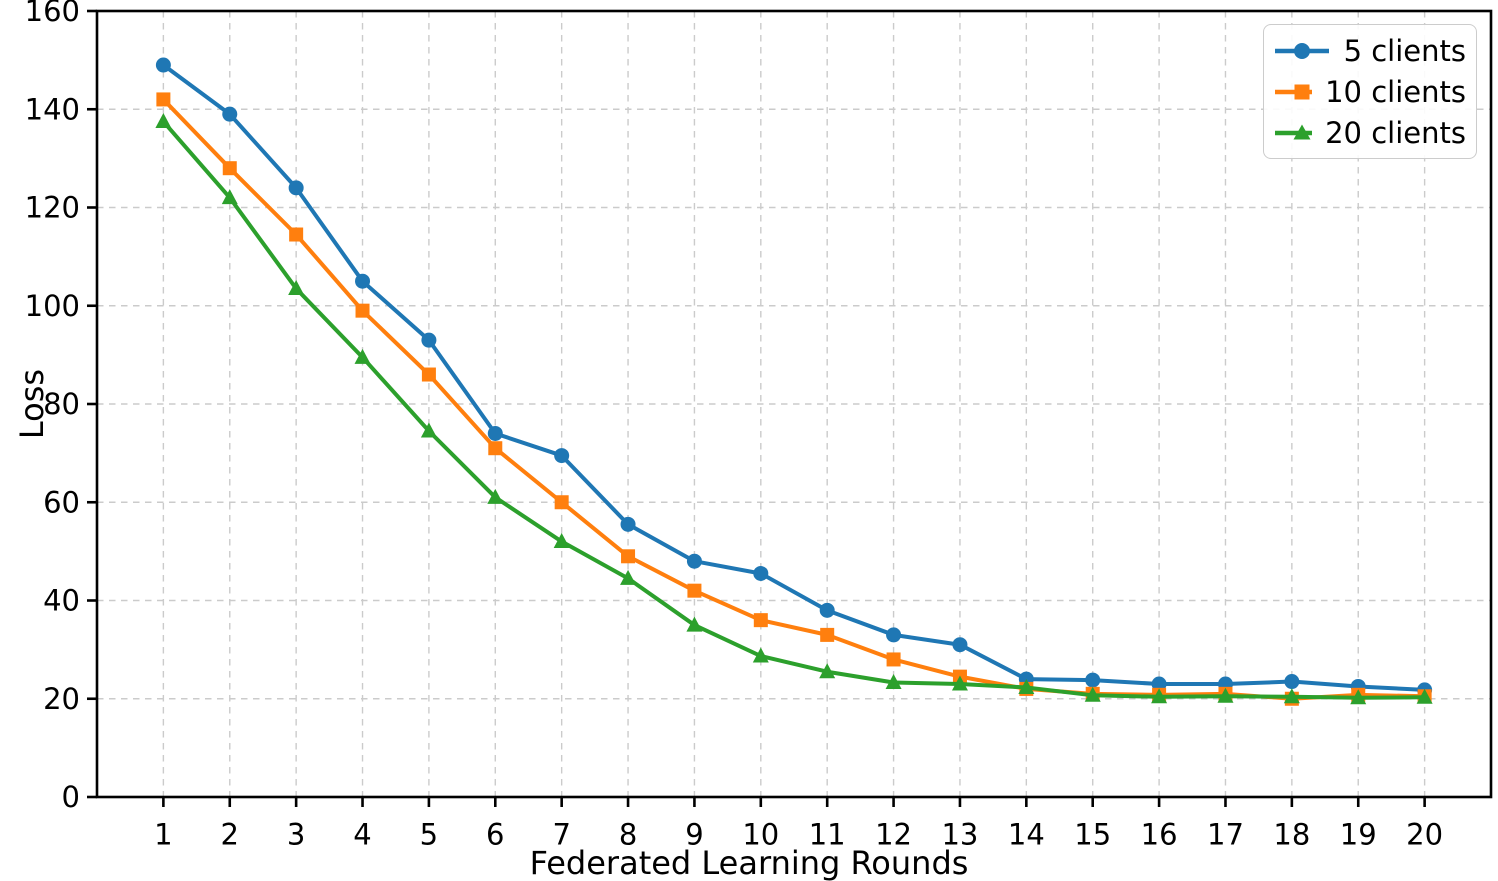  I want to click on y-tick-labels: 0 20 40 60 80 100 120 140 160, so click(52, 407).